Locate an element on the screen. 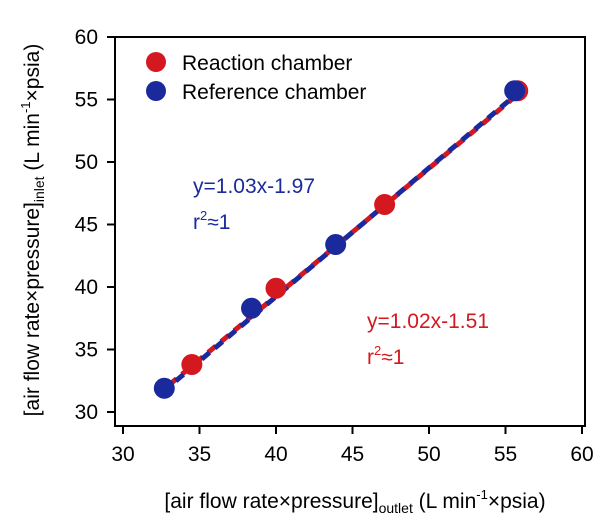  x-tick-label: 40 is located at coordinates (275, 454).